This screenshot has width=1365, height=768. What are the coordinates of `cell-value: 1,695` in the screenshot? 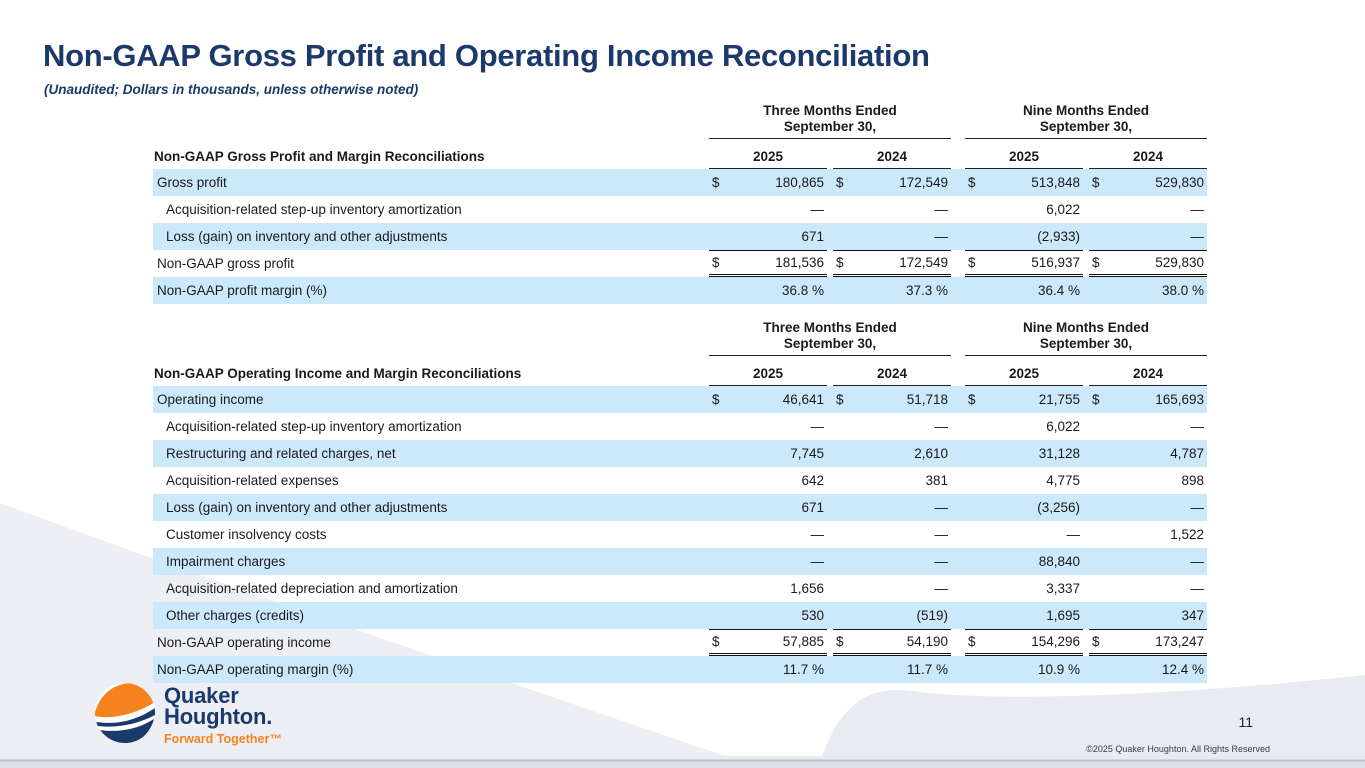 It's located at (1063, 615).